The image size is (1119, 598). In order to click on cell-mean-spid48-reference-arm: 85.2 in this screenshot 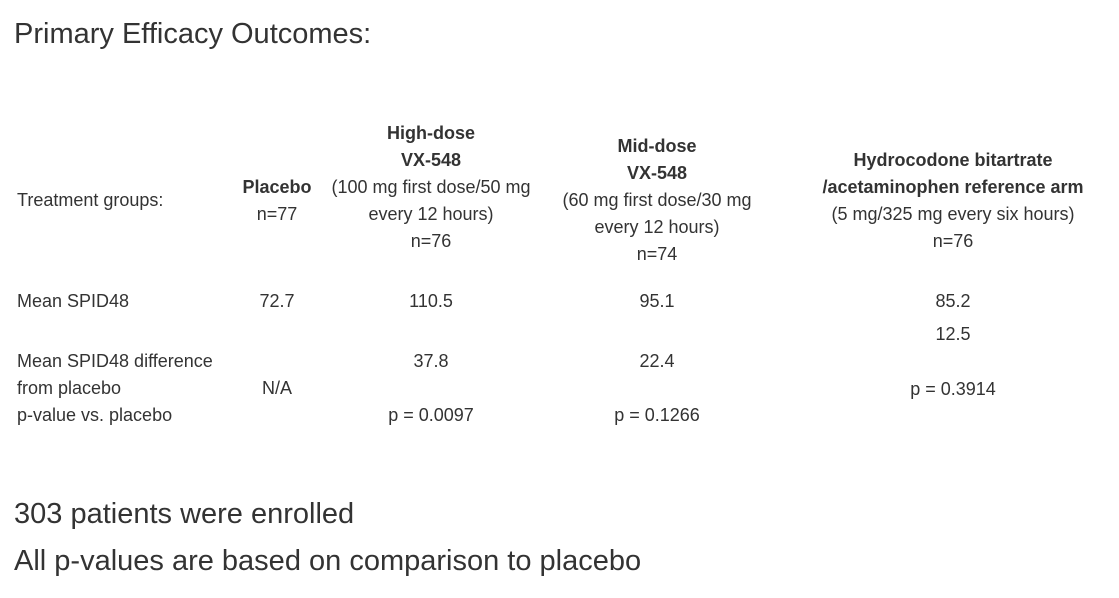, I will do `click(953, 301)`.